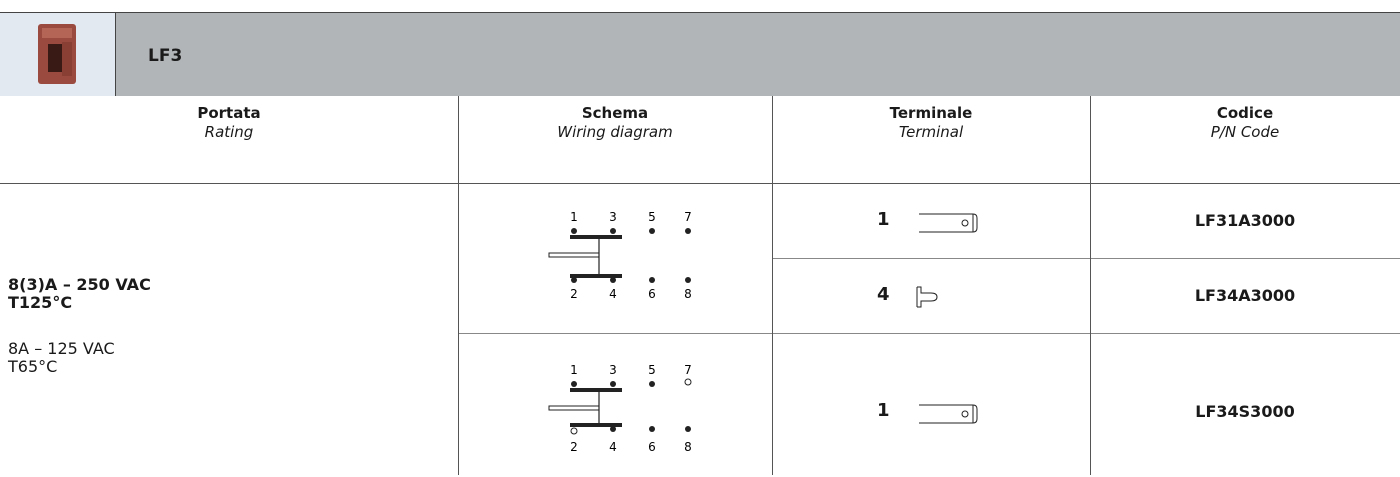 The width and height of the screenshot is (1400, 477). What do you see at coordinates (33, 366) in the screenshot?
I see `rating-line: T65°C` at bounding box center [33, 366].